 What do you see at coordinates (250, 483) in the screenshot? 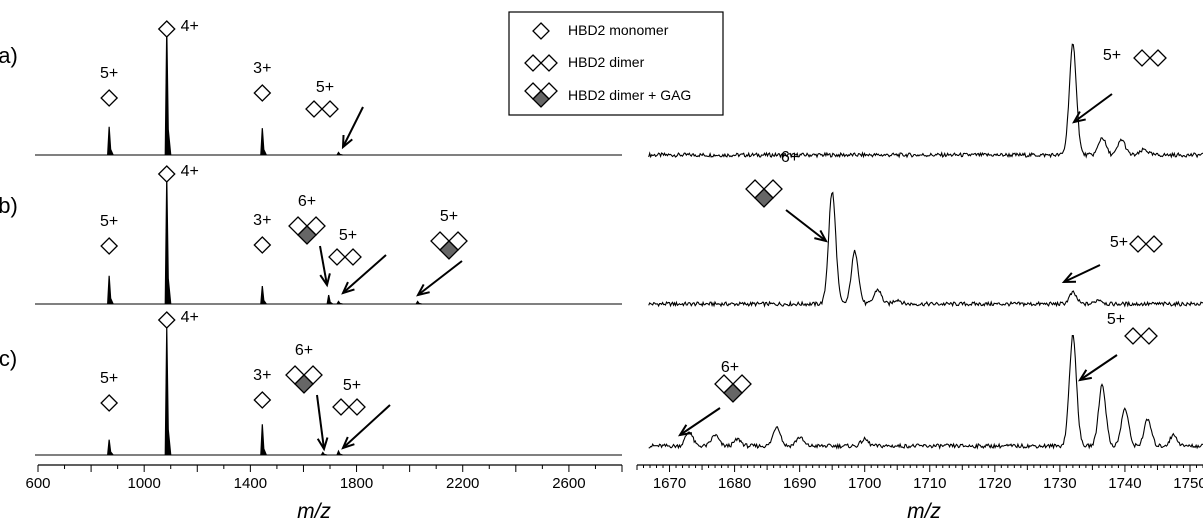
I see `x-tick-label: 1400` at bounding box center [250, 483].